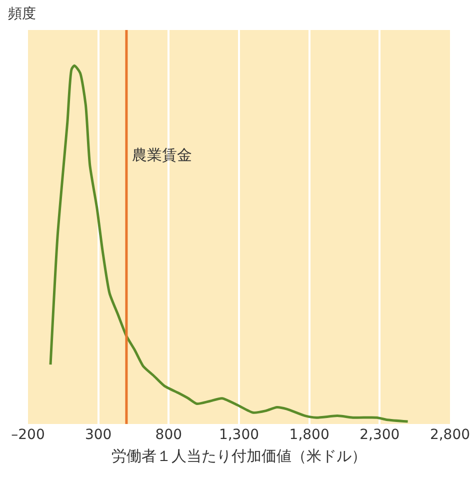 The image size is (473, 482). What do you see at coordinates (162, 155) in the screenshot?
I see `ref-line-label: 農業賃金` at bounding box center [162, 155].